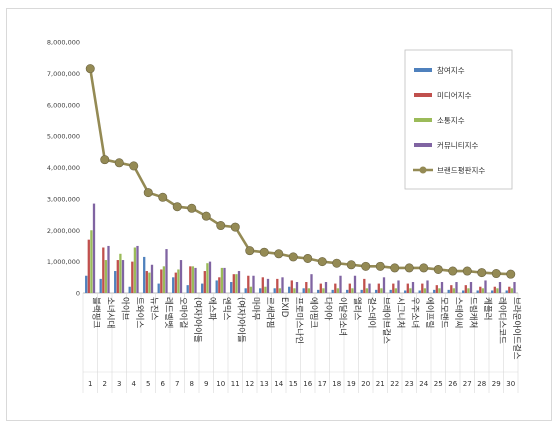 The width and height of the screenshot is (560, 429). What do you see at coordinates (226, 309) in the screenshot?
I see `x-category-label: 엔믹스` at bounding box center [226, 309].